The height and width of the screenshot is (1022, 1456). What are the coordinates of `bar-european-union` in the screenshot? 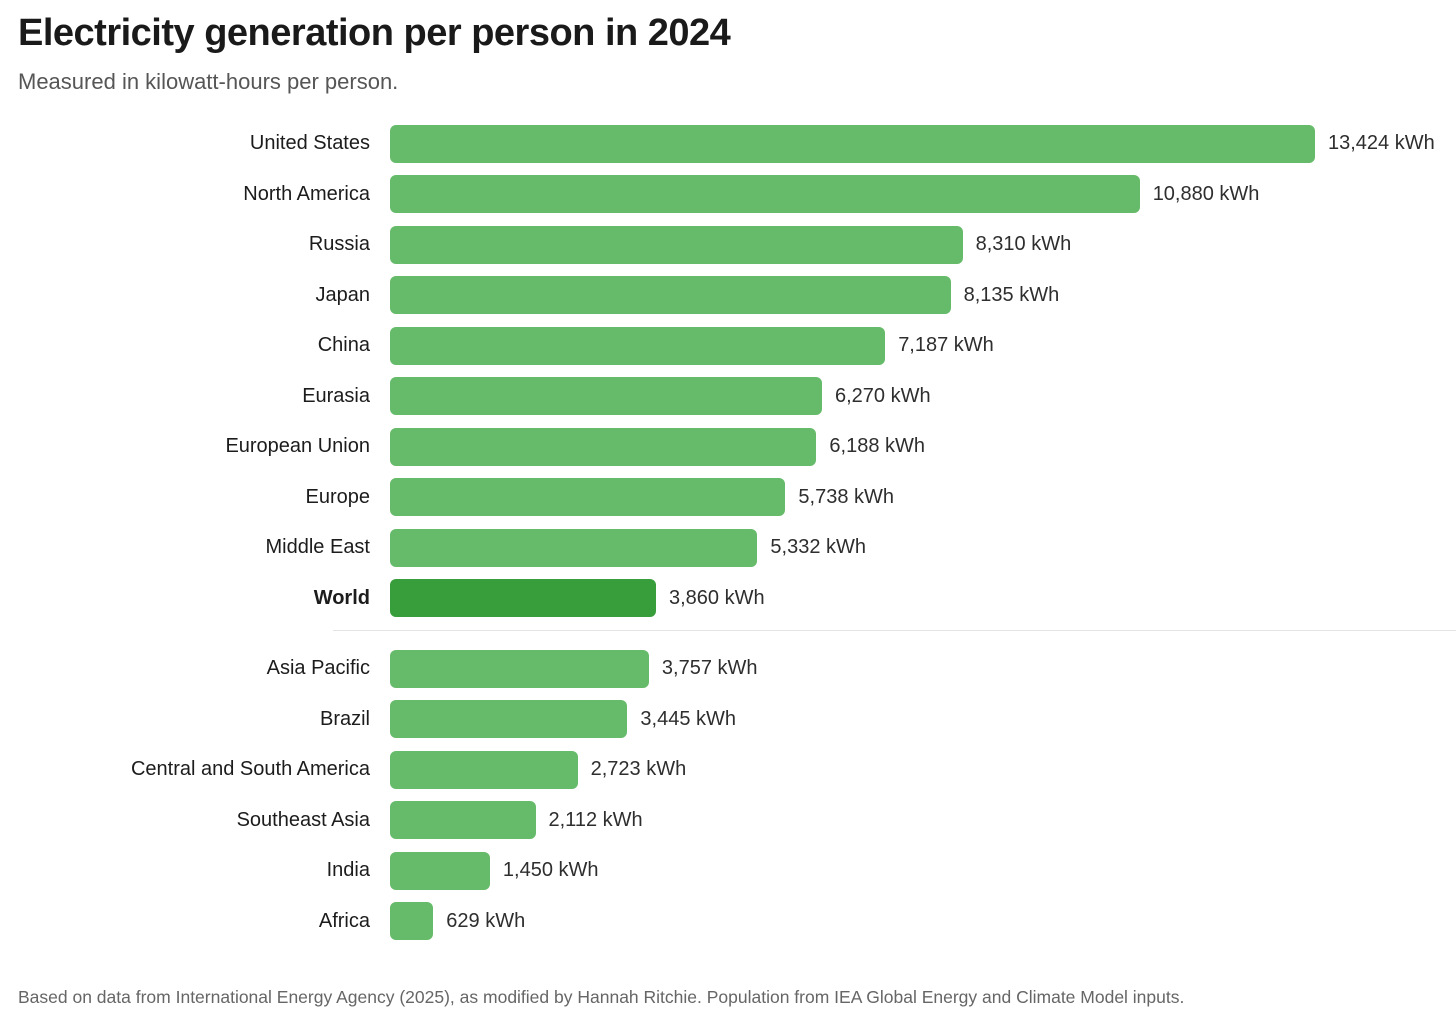 It's located at (603, 446).